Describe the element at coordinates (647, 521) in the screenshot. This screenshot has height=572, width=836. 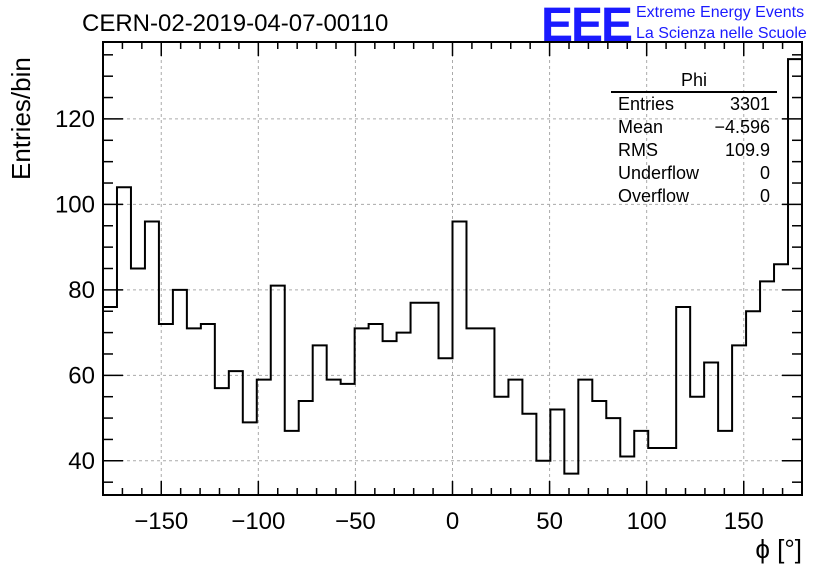
I see `x-tick-label: 100` at that location.